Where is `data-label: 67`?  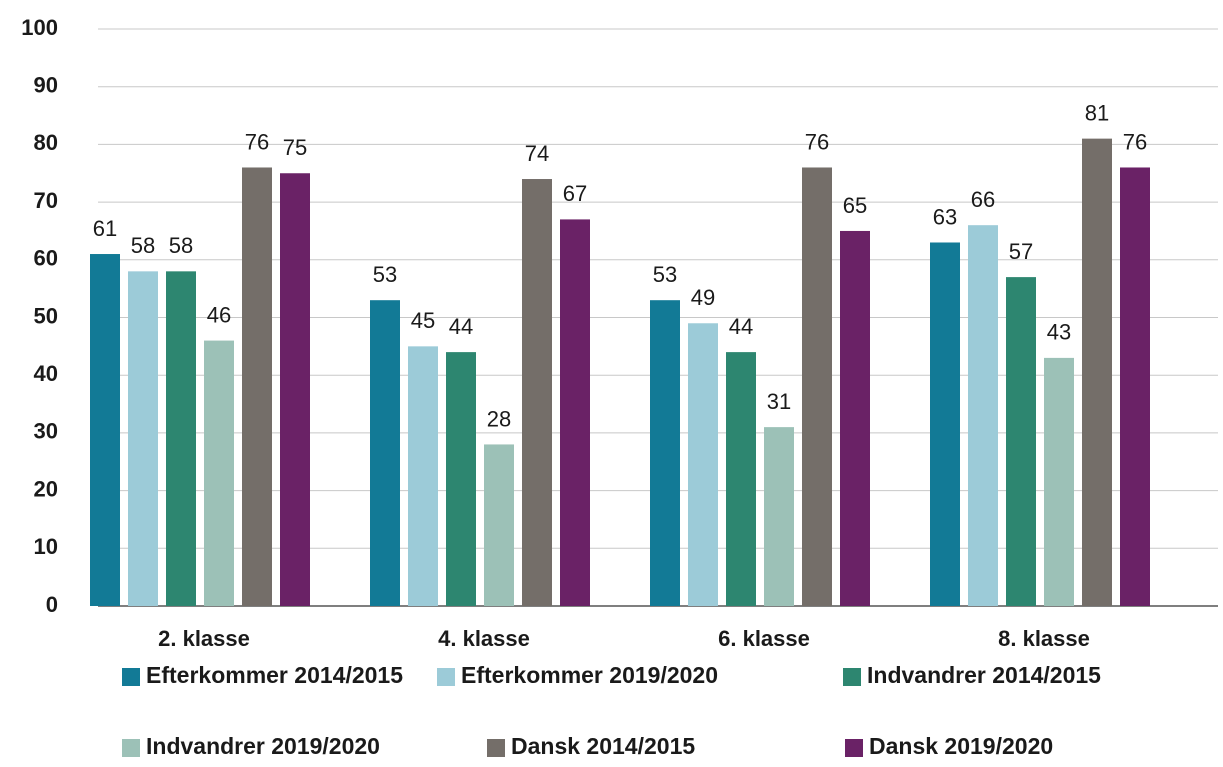
data-label: 67 is located at coordinates (575, 193).